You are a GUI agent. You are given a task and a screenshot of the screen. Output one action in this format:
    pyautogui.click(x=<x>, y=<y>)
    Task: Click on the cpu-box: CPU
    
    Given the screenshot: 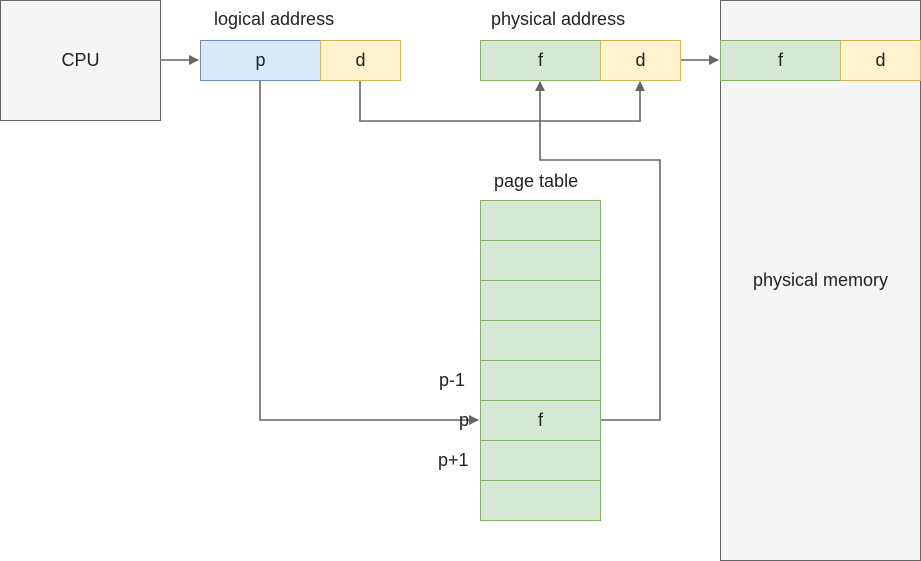 What is the action you would take?
    pyautogui.click(x=80, y=60)
    